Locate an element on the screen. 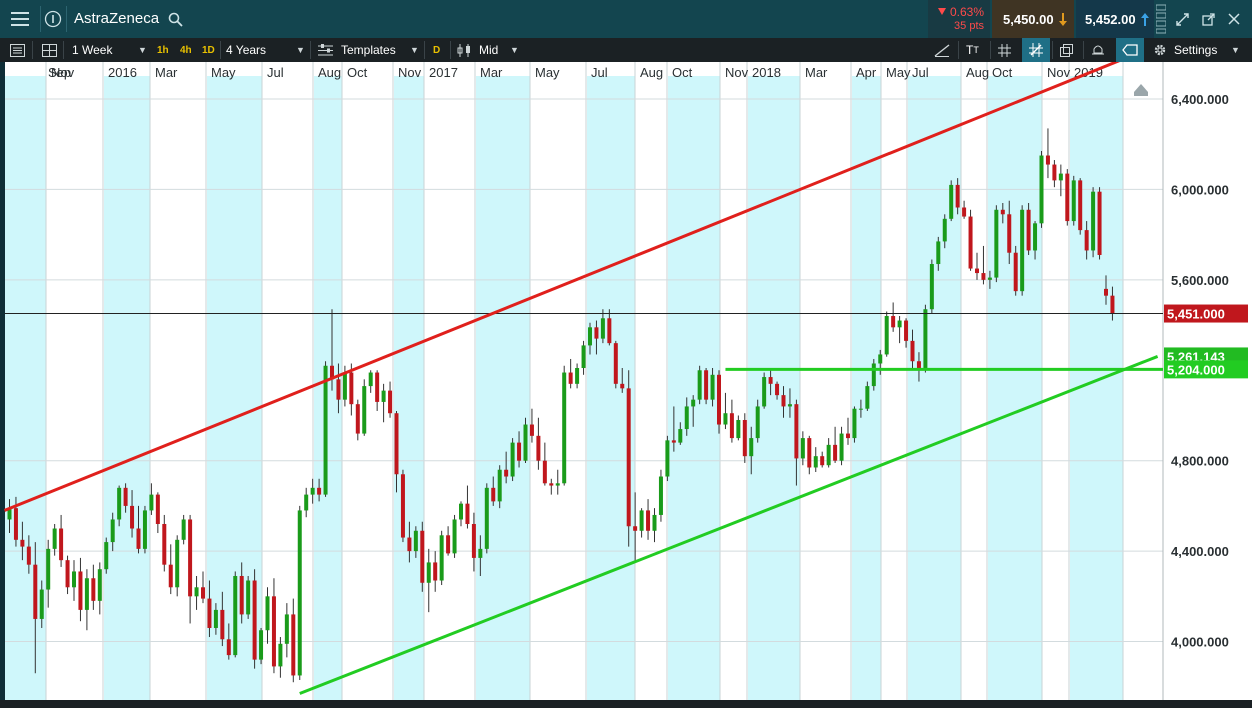 This screenshot has height=708, width=1252. x-tick-label: Mar is located at coordinates (816, 72).